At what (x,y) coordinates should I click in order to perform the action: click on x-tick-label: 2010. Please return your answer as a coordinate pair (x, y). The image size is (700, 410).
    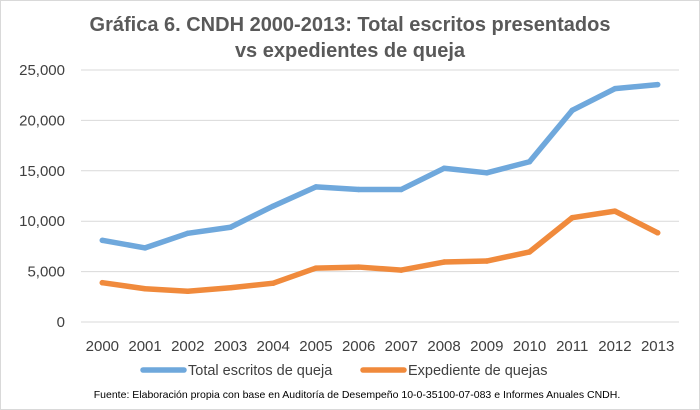
    Looking at the image, I should click on (529, 346).